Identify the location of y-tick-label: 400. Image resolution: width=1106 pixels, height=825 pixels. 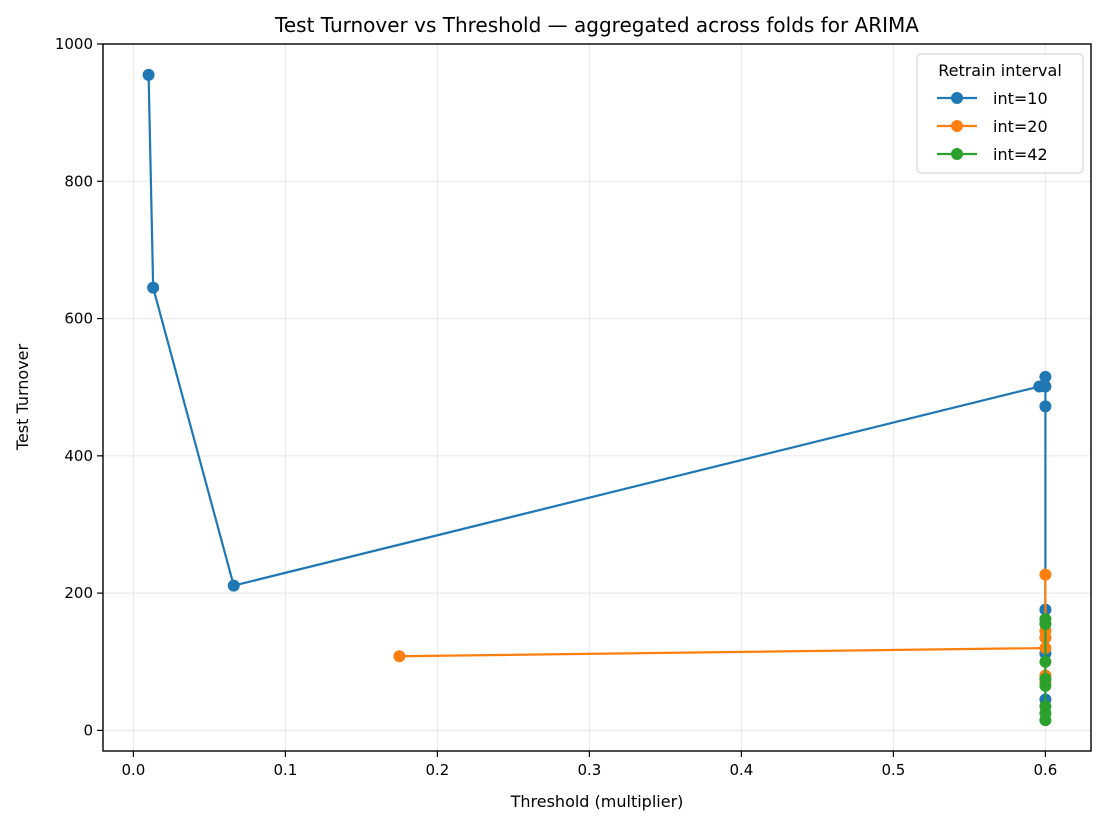
(78, 456).